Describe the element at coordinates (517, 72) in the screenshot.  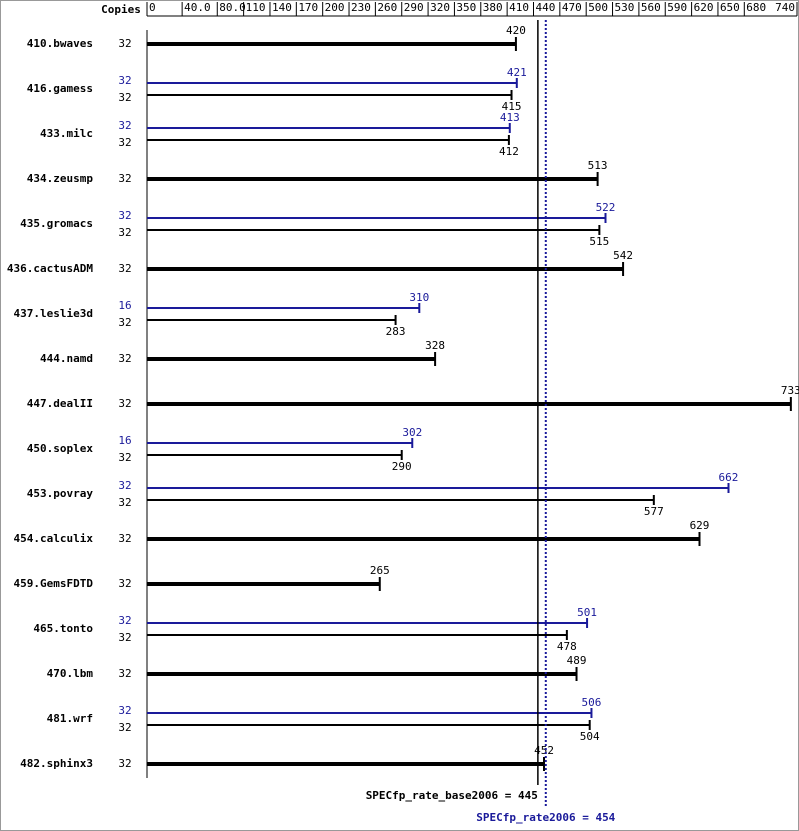
I see `value-label: 421` at that location.